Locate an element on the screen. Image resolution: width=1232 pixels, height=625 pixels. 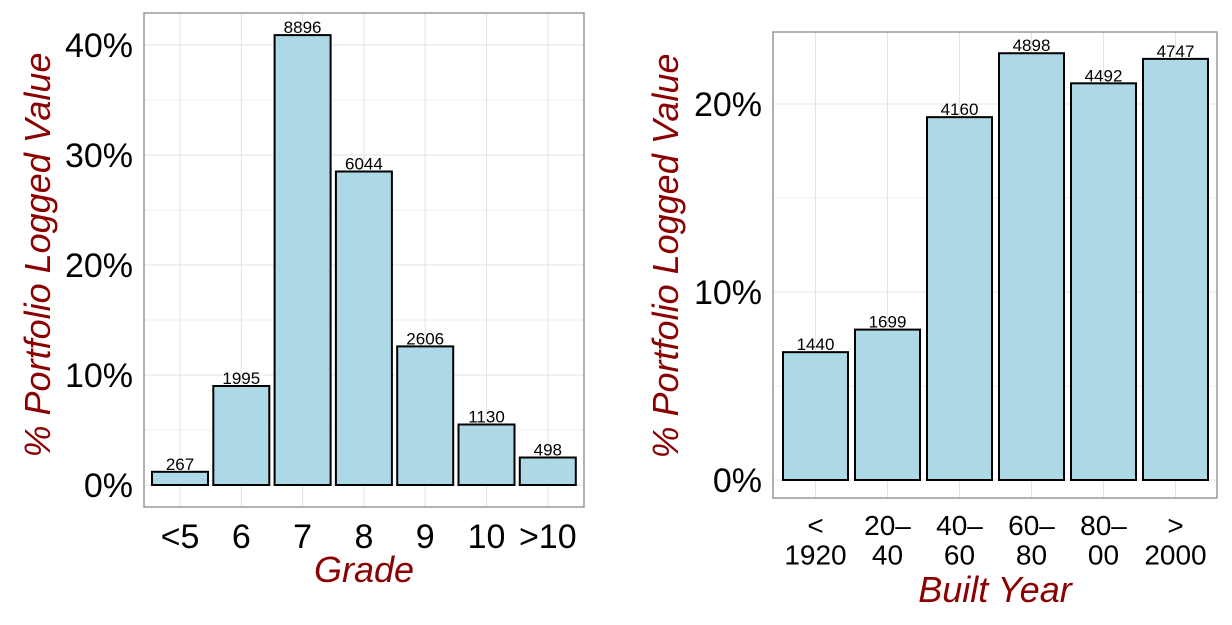
x-axis-title: Built Year is located at coordinates (995, 589).